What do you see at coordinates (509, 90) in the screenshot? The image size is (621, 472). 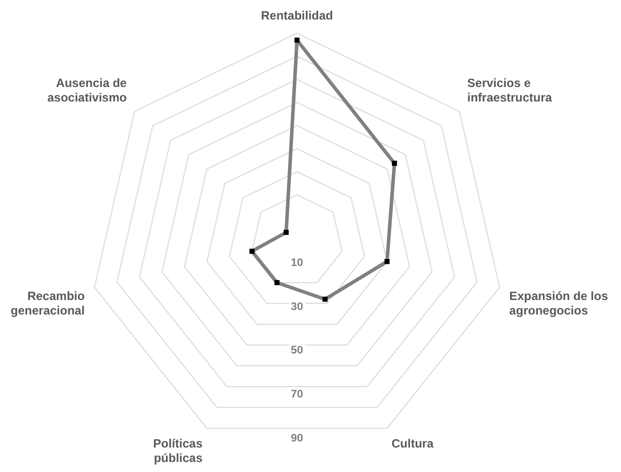 I see `spoke-label: Servicios e infraestructura` at bounding box center [509, 90].